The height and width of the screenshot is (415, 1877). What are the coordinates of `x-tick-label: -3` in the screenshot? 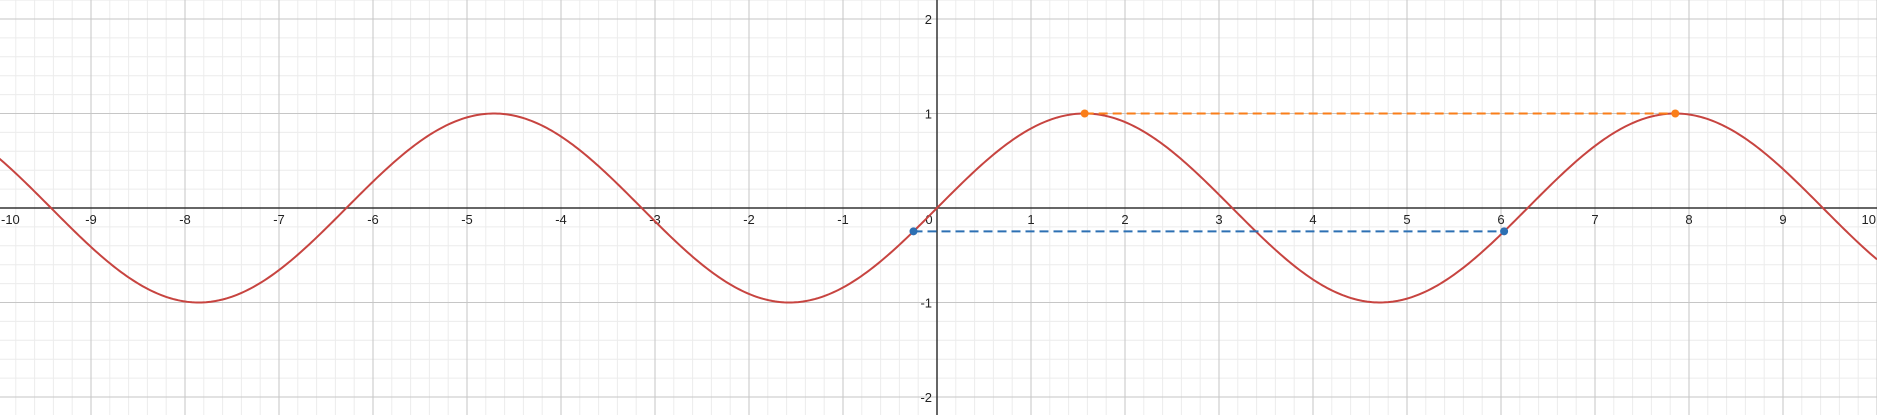 It's located at (655, 219).